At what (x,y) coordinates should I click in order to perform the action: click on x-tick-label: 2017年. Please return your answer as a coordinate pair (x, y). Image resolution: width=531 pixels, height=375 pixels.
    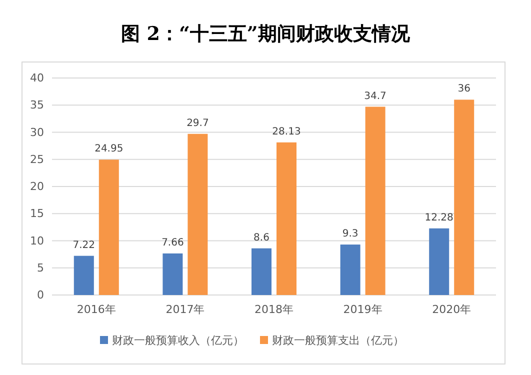
    Looking at the image, I should click on (185, 309).